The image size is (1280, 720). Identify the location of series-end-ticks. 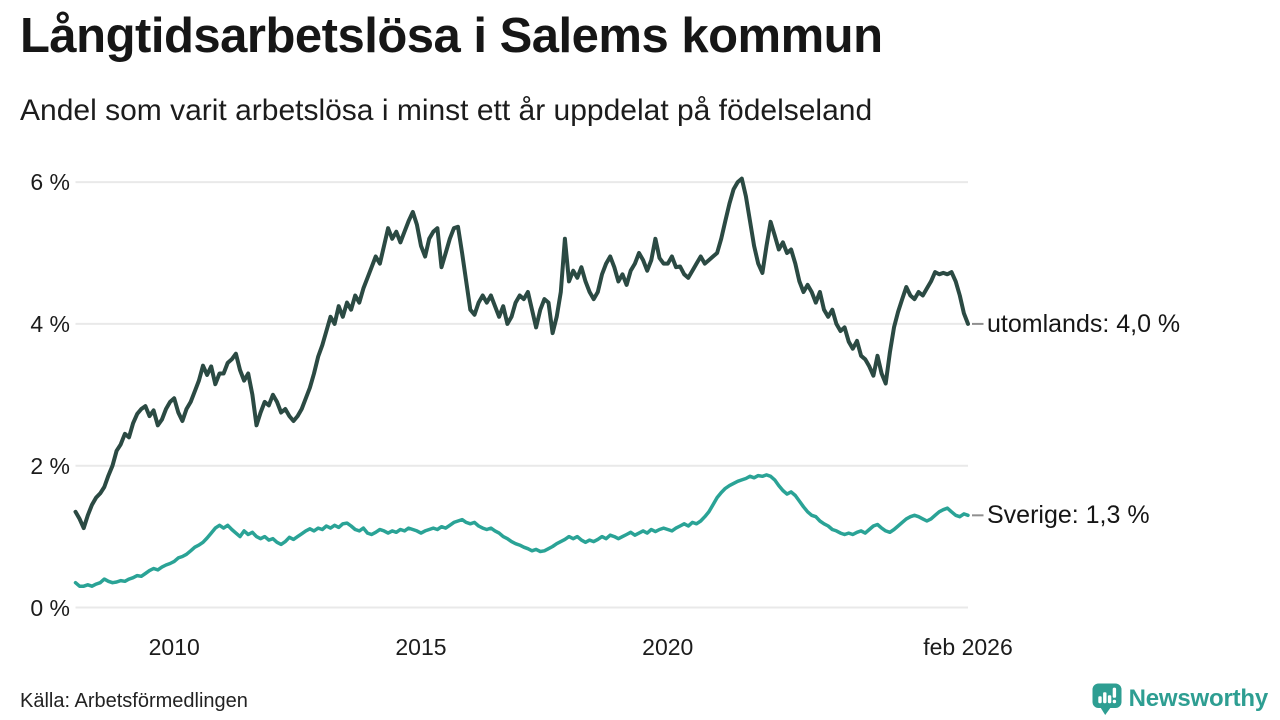
(978, 419).